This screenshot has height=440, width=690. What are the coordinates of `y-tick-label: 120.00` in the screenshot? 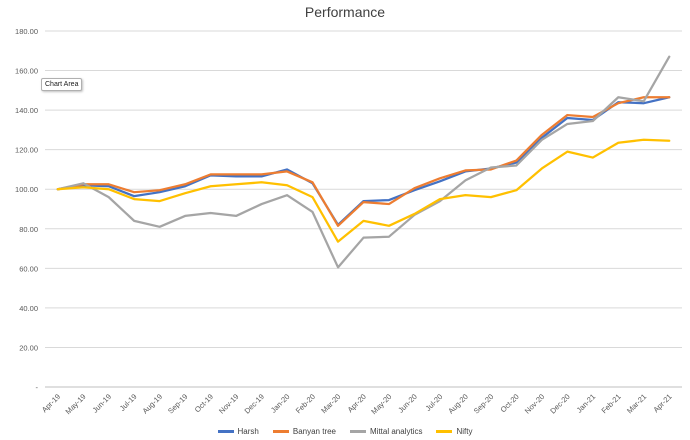 It's located at (26, 150).